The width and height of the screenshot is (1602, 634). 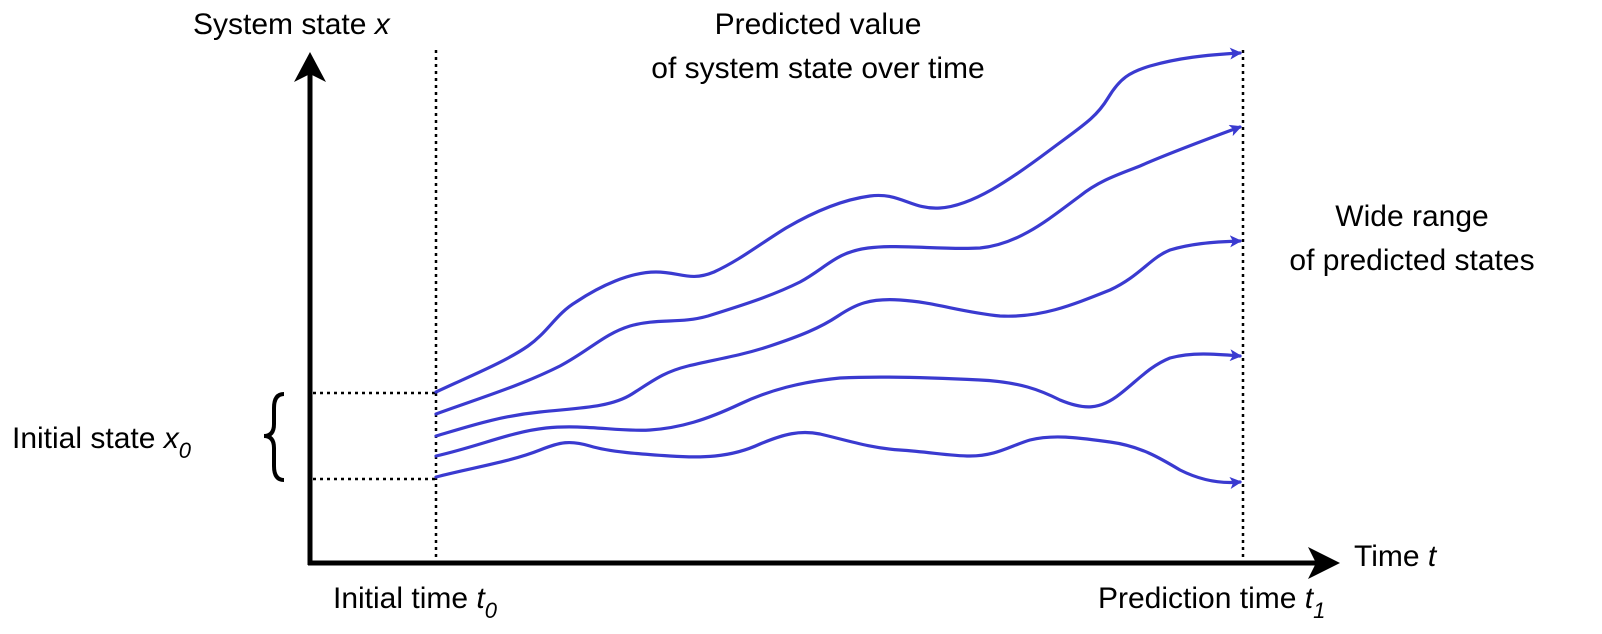 I want to click on initial-time-label: Initial time t0, so click(x=415, y=602).